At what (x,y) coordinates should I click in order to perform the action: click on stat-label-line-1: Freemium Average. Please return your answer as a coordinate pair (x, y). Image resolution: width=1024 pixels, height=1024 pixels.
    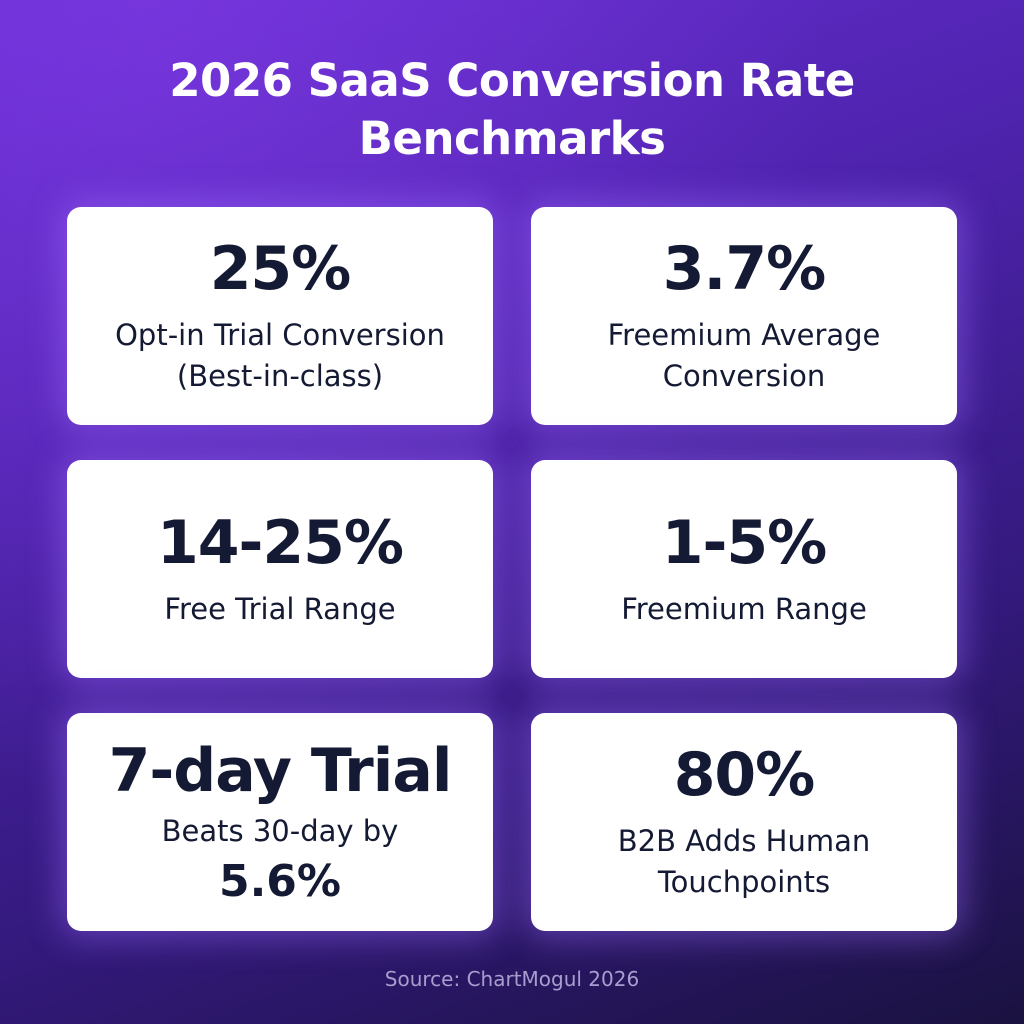
    Looking at the image, I should click on (744, 335).